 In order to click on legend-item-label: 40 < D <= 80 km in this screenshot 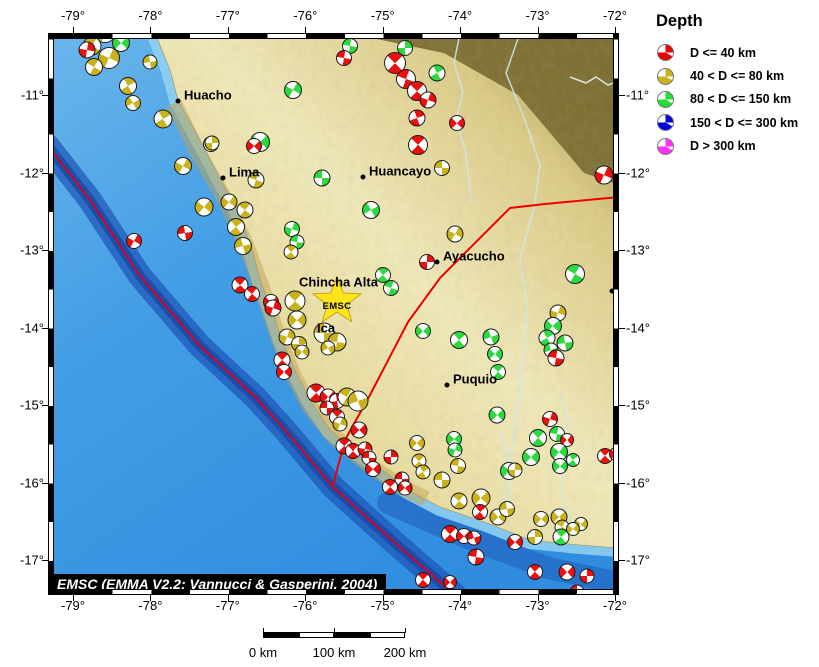, I will do `click(737, 76)`.